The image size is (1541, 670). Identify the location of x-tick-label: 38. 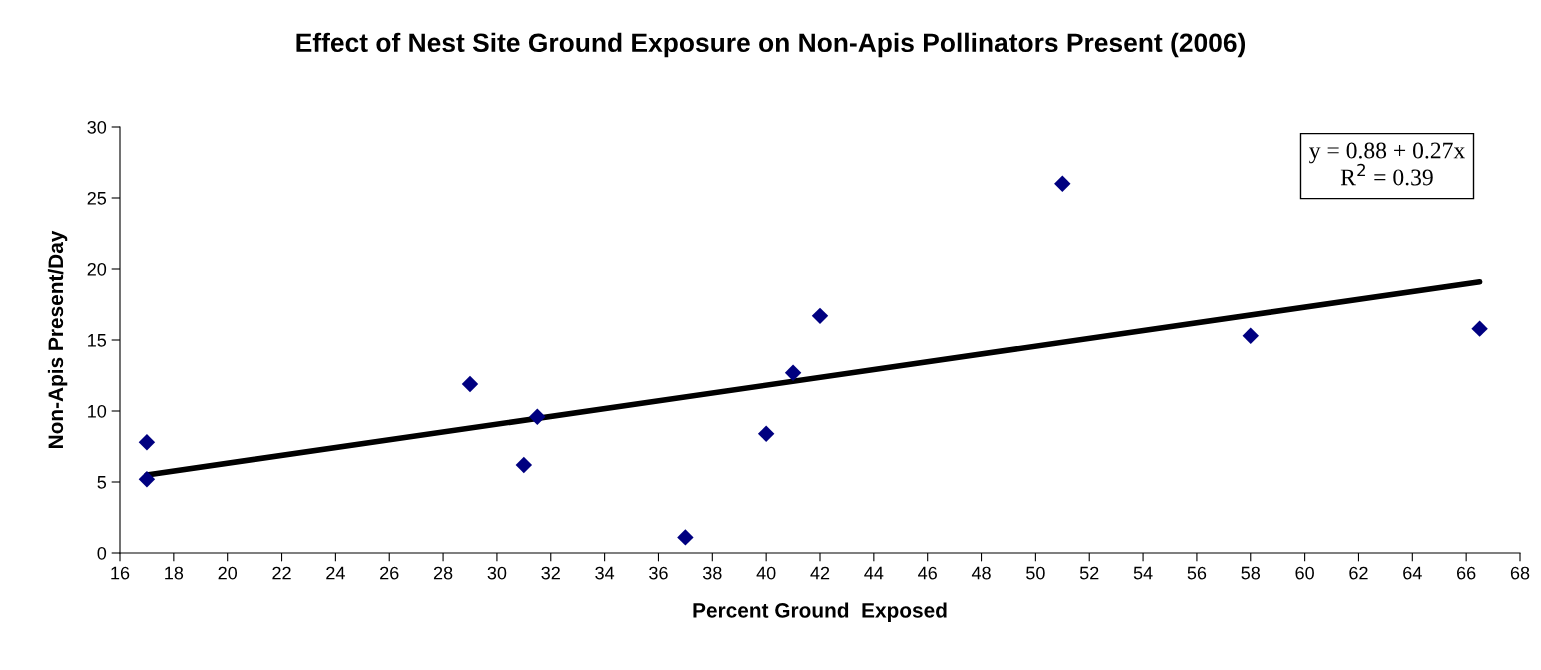
(712, 573).